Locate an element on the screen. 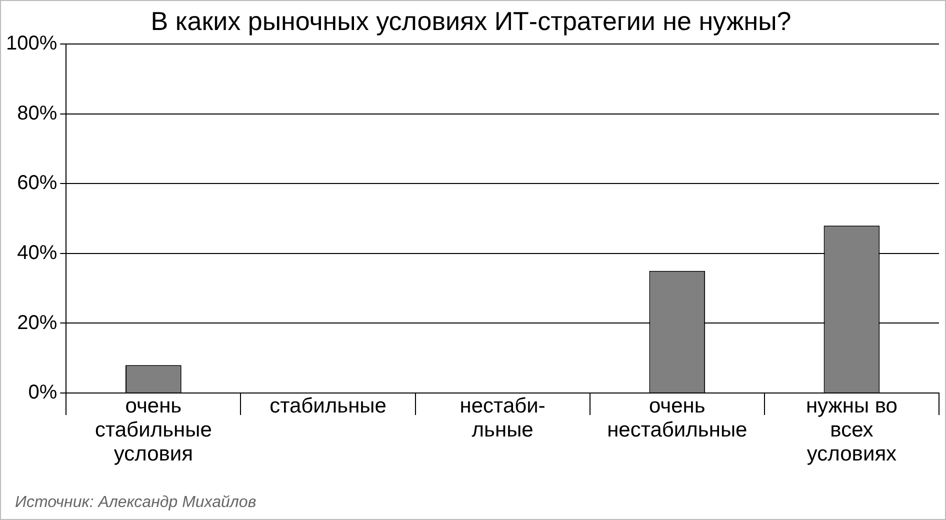 The width and height of the screenshot is (946, 520). y-tick-label: 20% is located at coordinates (37, 323).